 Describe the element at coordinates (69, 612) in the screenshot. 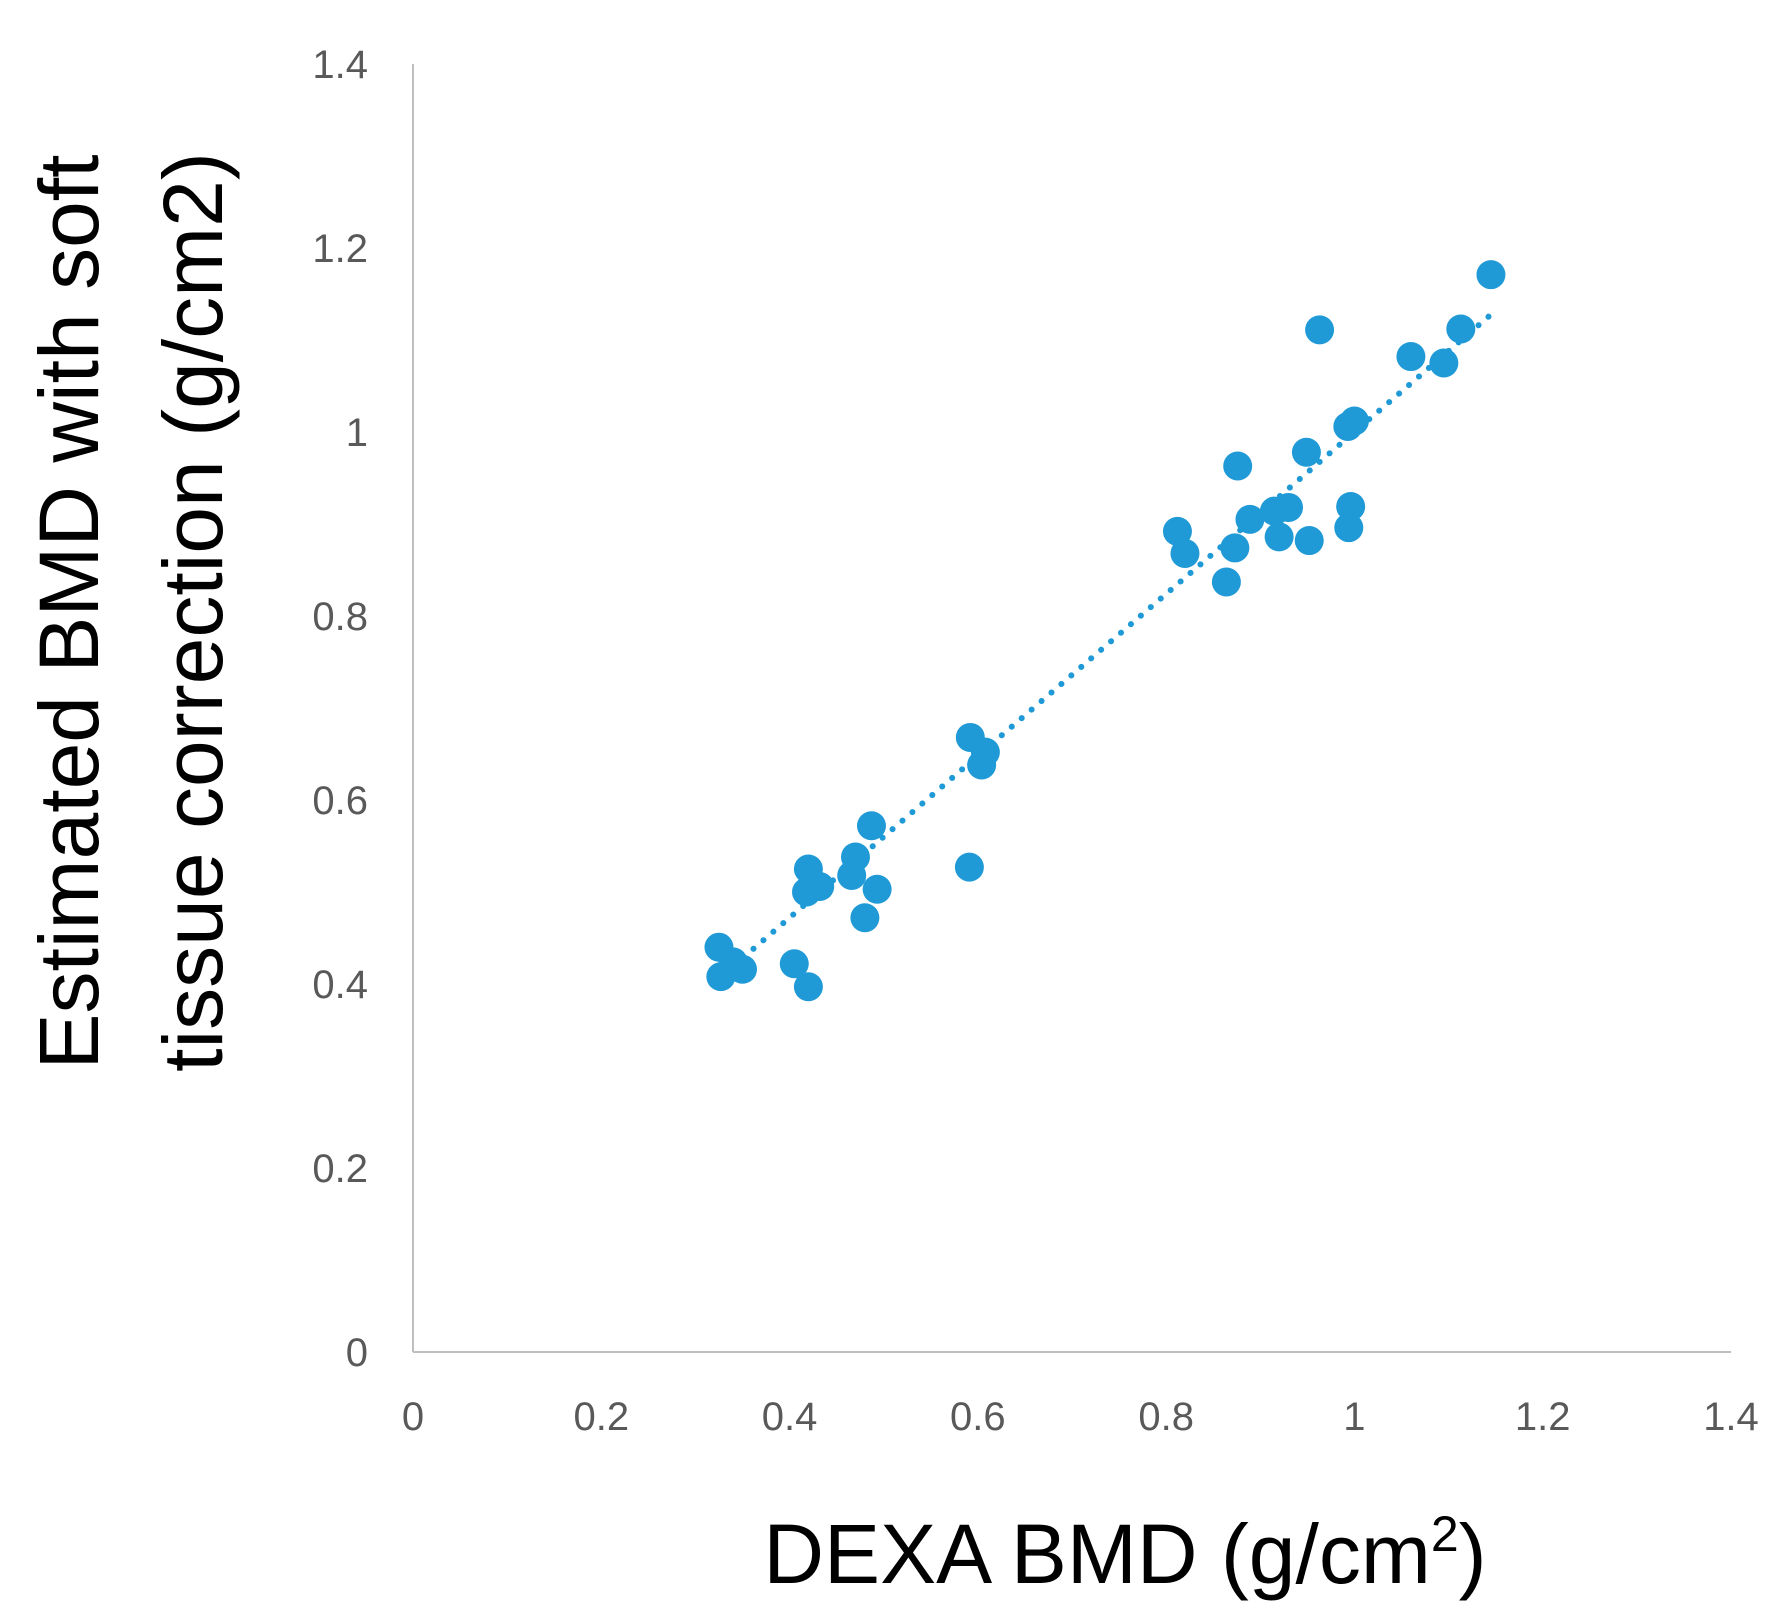

I see `y-axis-title-line1: Estimated BMD with soft` at that location.